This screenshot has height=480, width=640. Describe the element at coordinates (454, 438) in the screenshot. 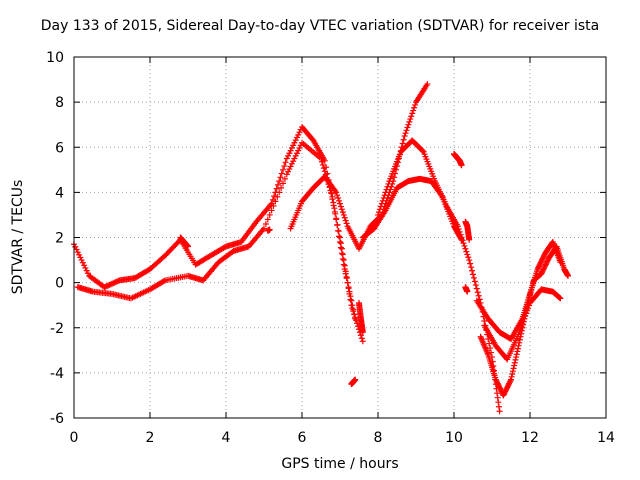

I see `x-tick-label: 10` at that location.